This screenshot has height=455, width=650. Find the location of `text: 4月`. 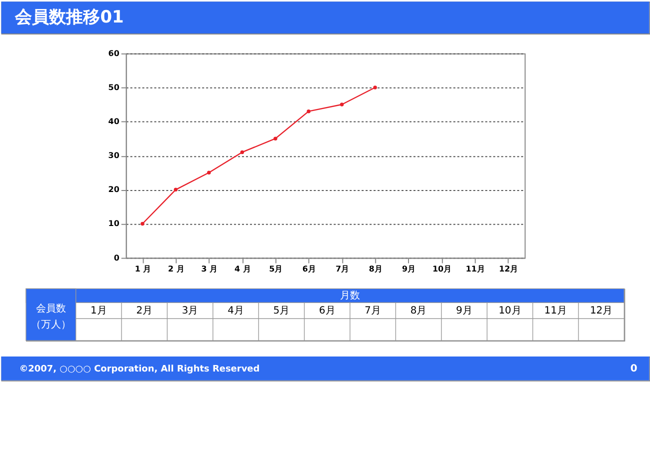

text: 4月 is located at coordinates (236, 311).